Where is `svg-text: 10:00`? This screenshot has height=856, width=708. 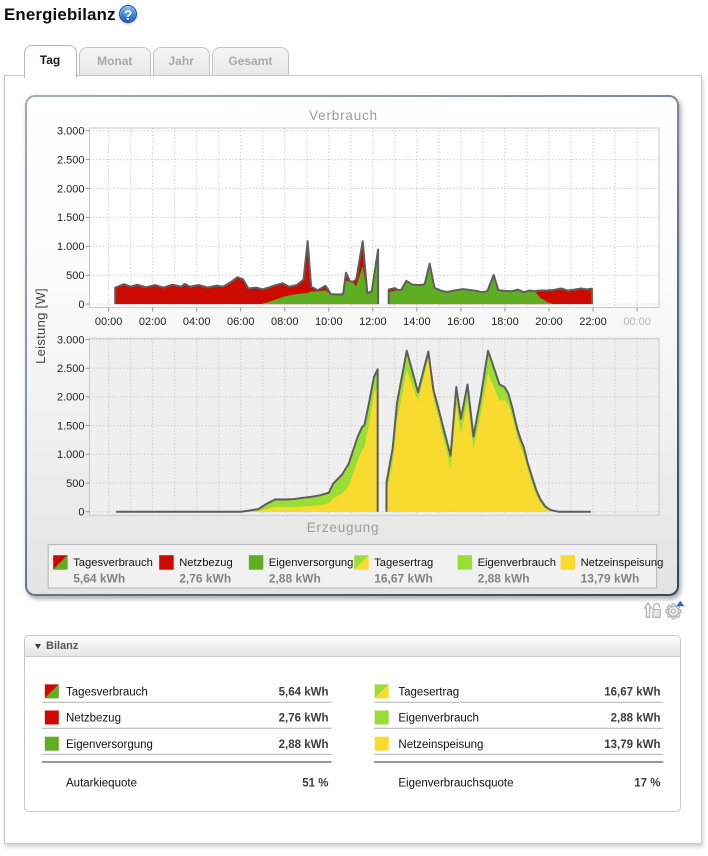 svg-text: 10:00 is located at coordinates (329, 322).